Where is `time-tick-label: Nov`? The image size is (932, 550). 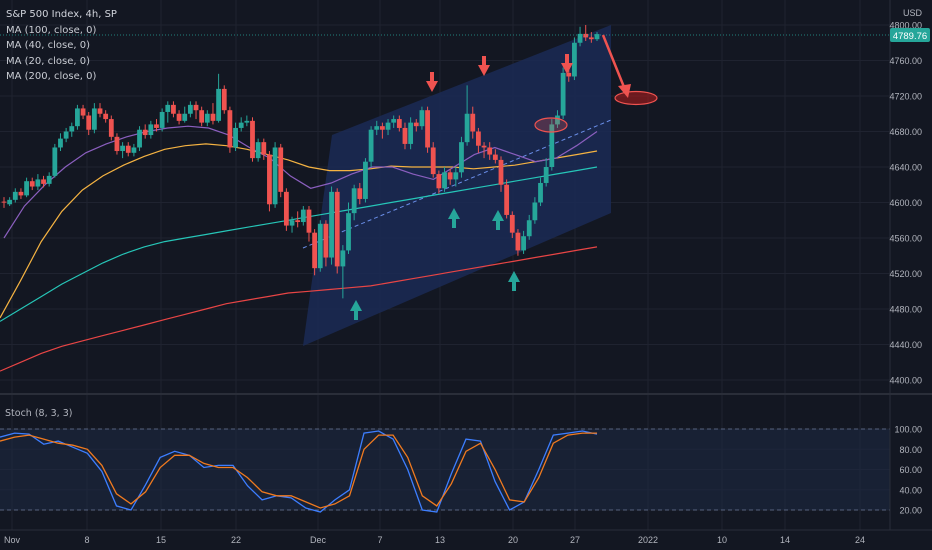 time-tick-label: Nov is located at coordinates (12, 540).